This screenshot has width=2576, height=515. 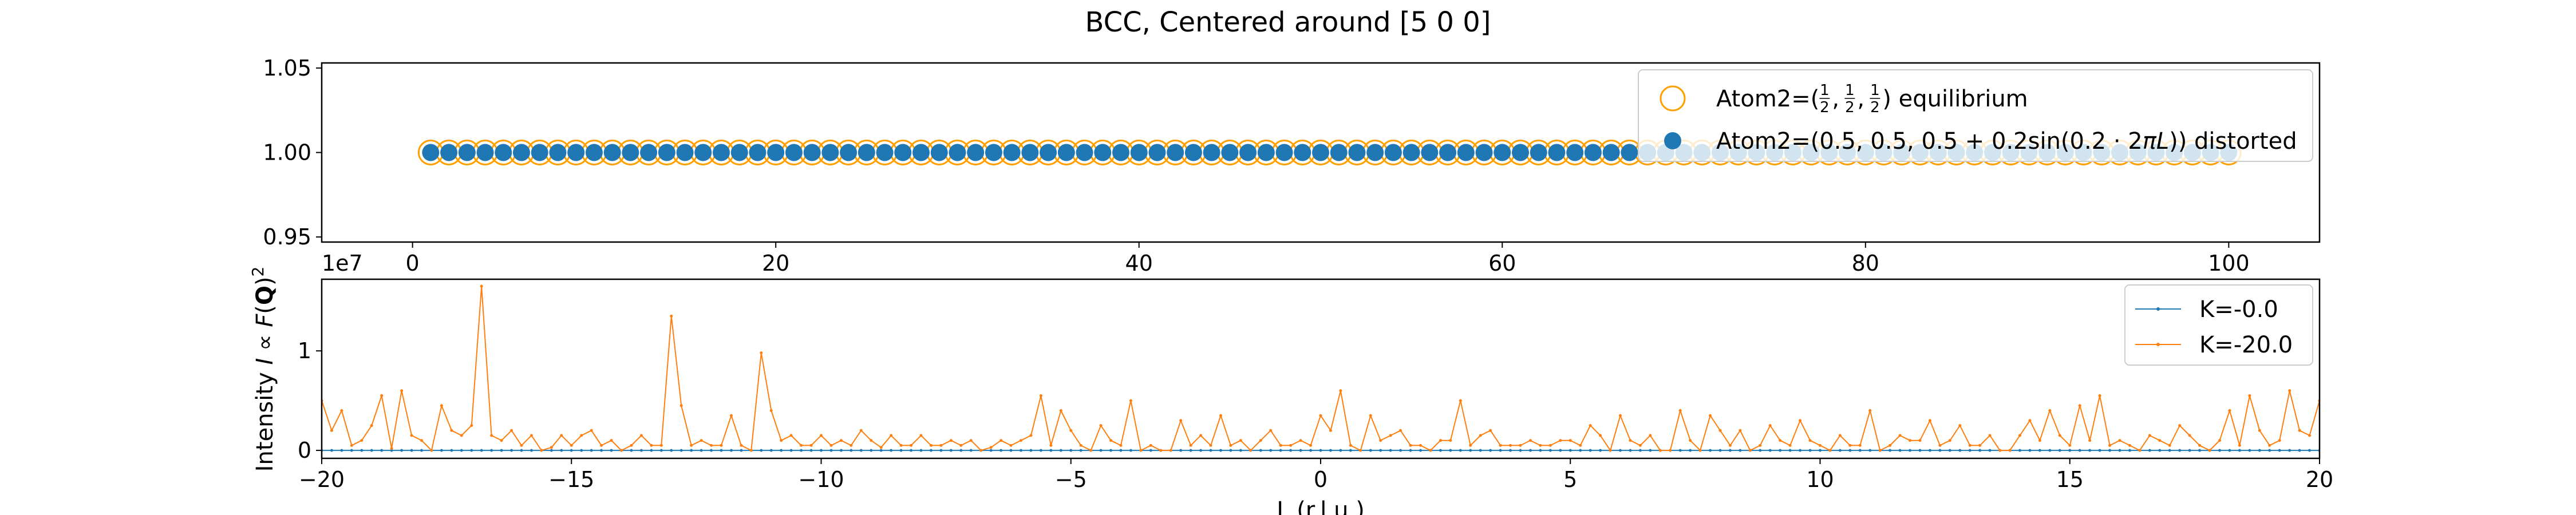 I want to click on bottom-x-axis-label: L (r.l.u.), so click(x=1321, y=506).